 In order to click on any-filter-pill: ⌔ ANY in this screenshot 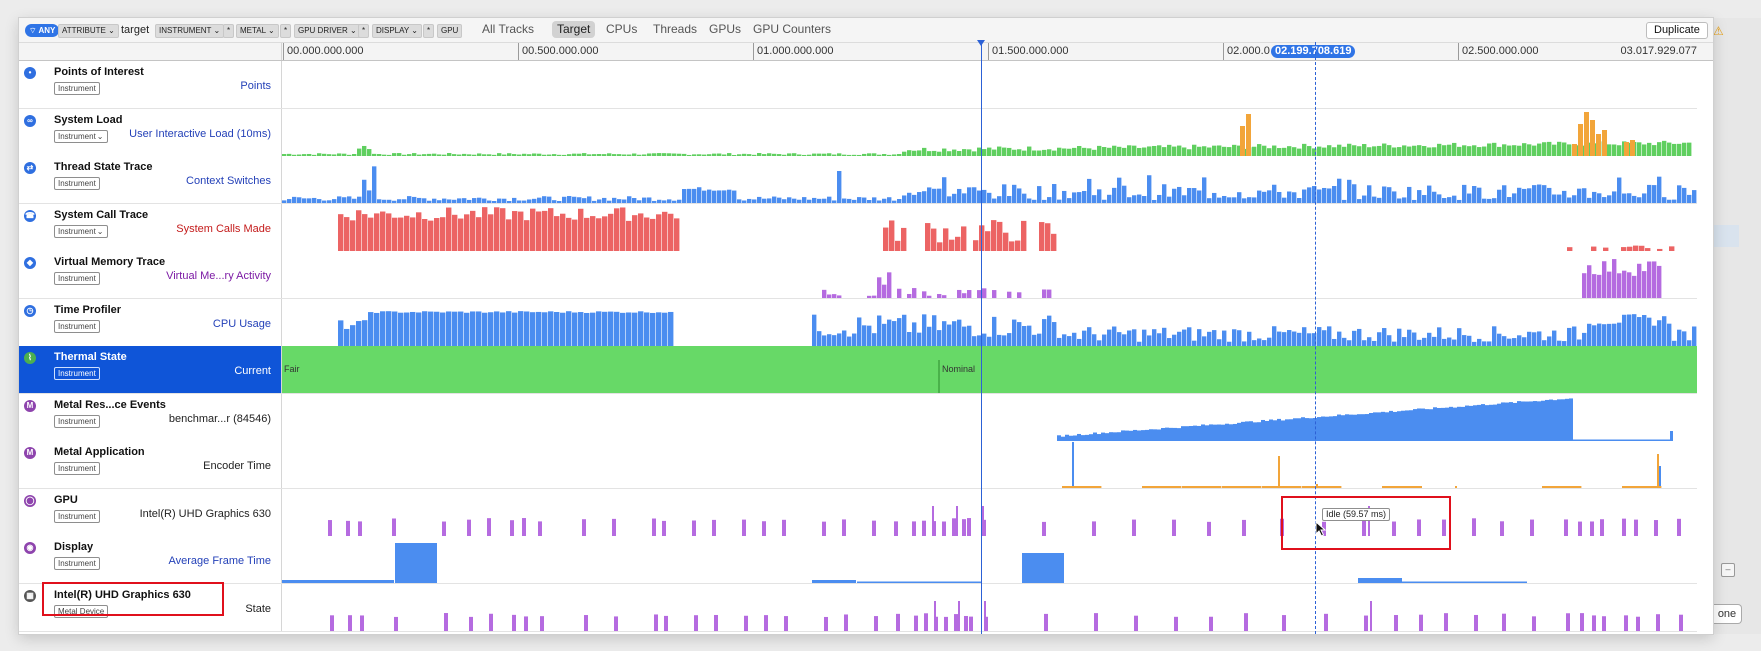, I will do `click(42, 30)`.